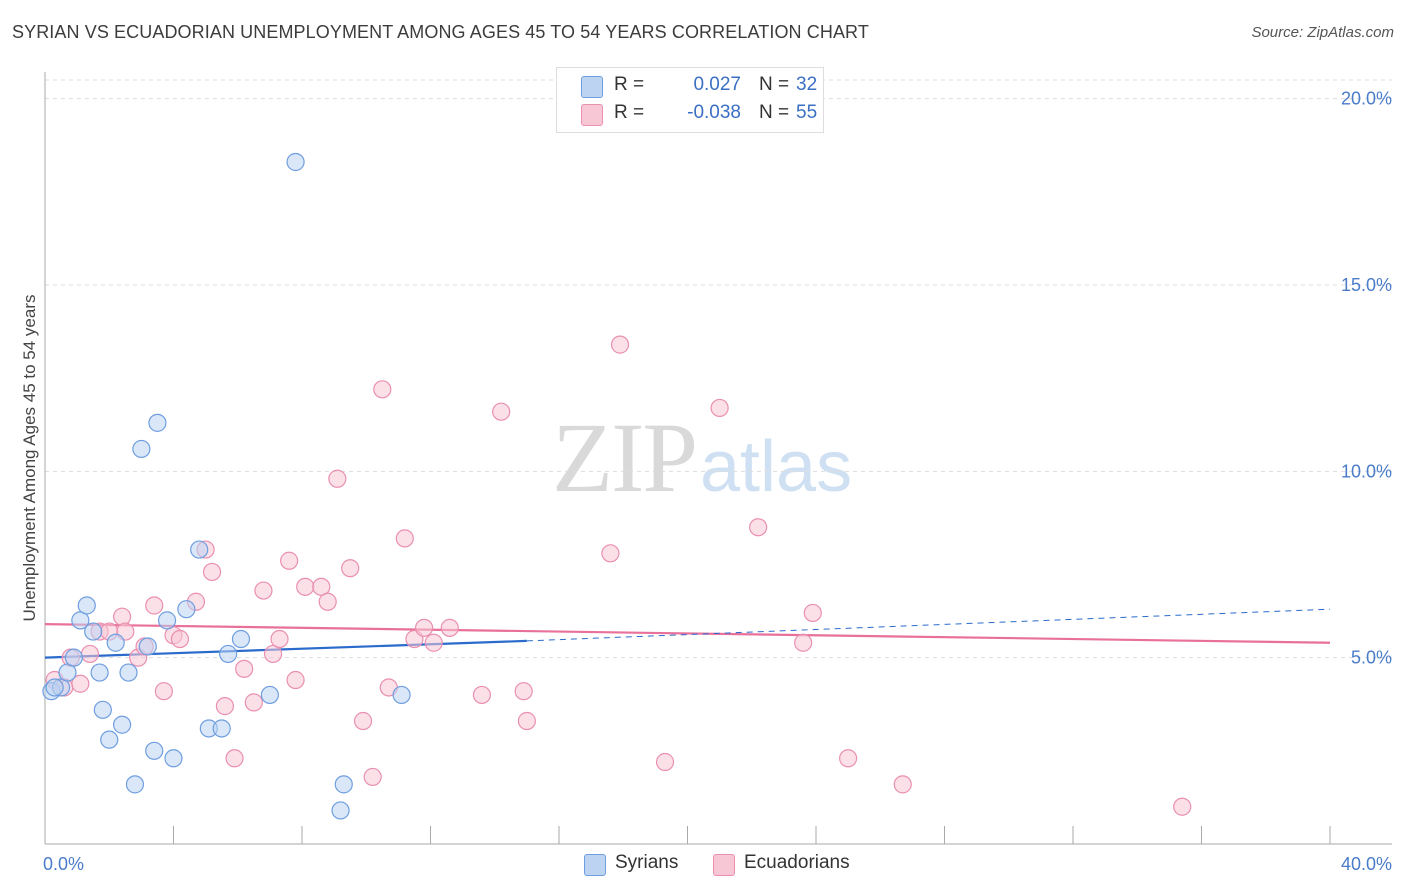 Image resolution: width=1406 pixels, height=892 pixels. I want to click on x-tick-label: 0.0%, so click(63, 864).